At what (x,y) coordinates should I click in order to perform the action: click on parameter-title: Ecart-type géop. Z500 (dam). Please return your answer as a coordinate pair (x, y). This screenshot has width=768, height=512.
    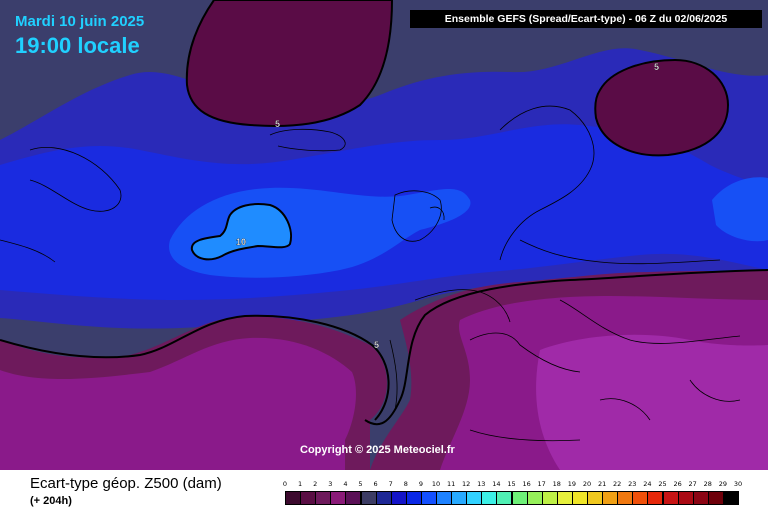
    Looking at the image, I should click on (126, 483).